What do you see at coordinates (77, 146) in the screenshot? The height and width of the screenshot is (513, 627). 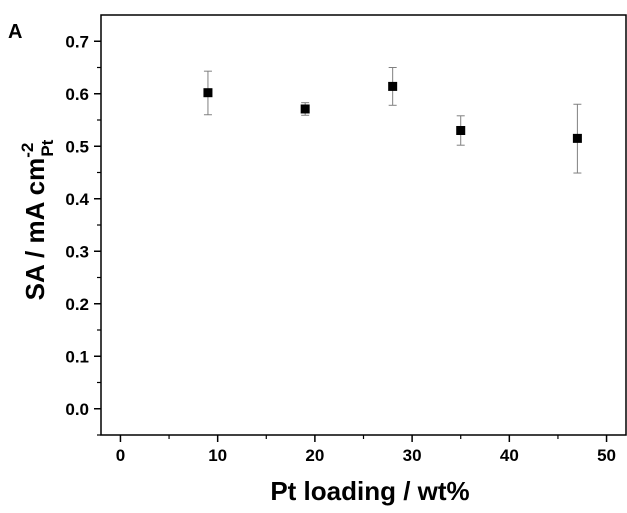 I see `y-tick-label: 0.5` at bounding box center [77, 146].